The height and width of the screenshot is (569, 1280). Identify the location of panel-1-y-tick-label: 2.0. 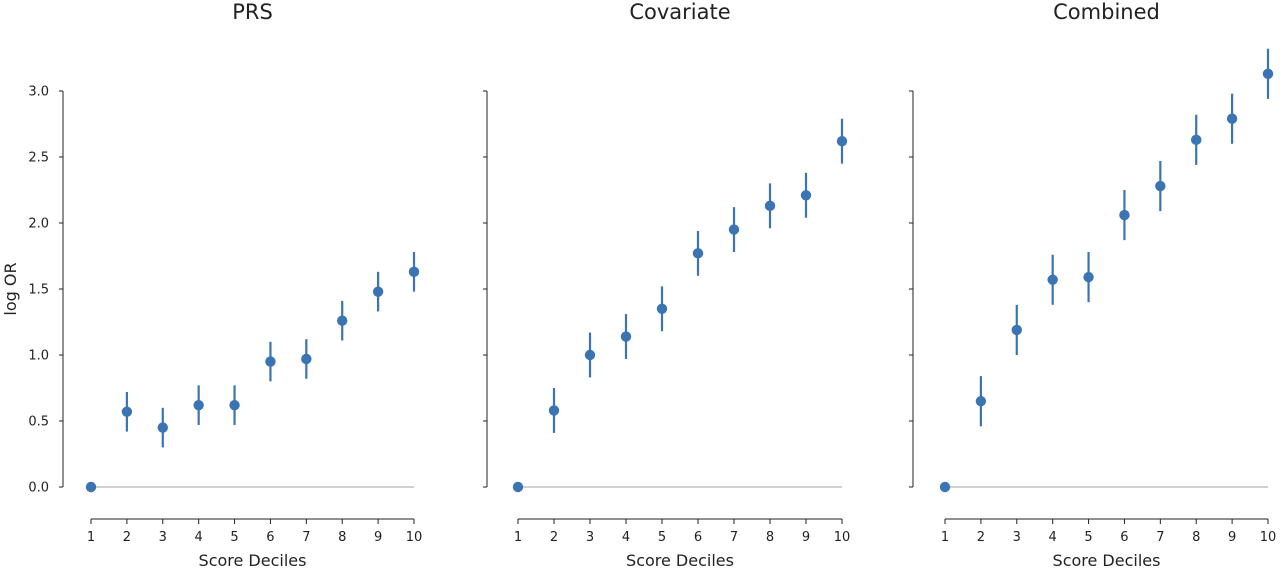
(38, 224).